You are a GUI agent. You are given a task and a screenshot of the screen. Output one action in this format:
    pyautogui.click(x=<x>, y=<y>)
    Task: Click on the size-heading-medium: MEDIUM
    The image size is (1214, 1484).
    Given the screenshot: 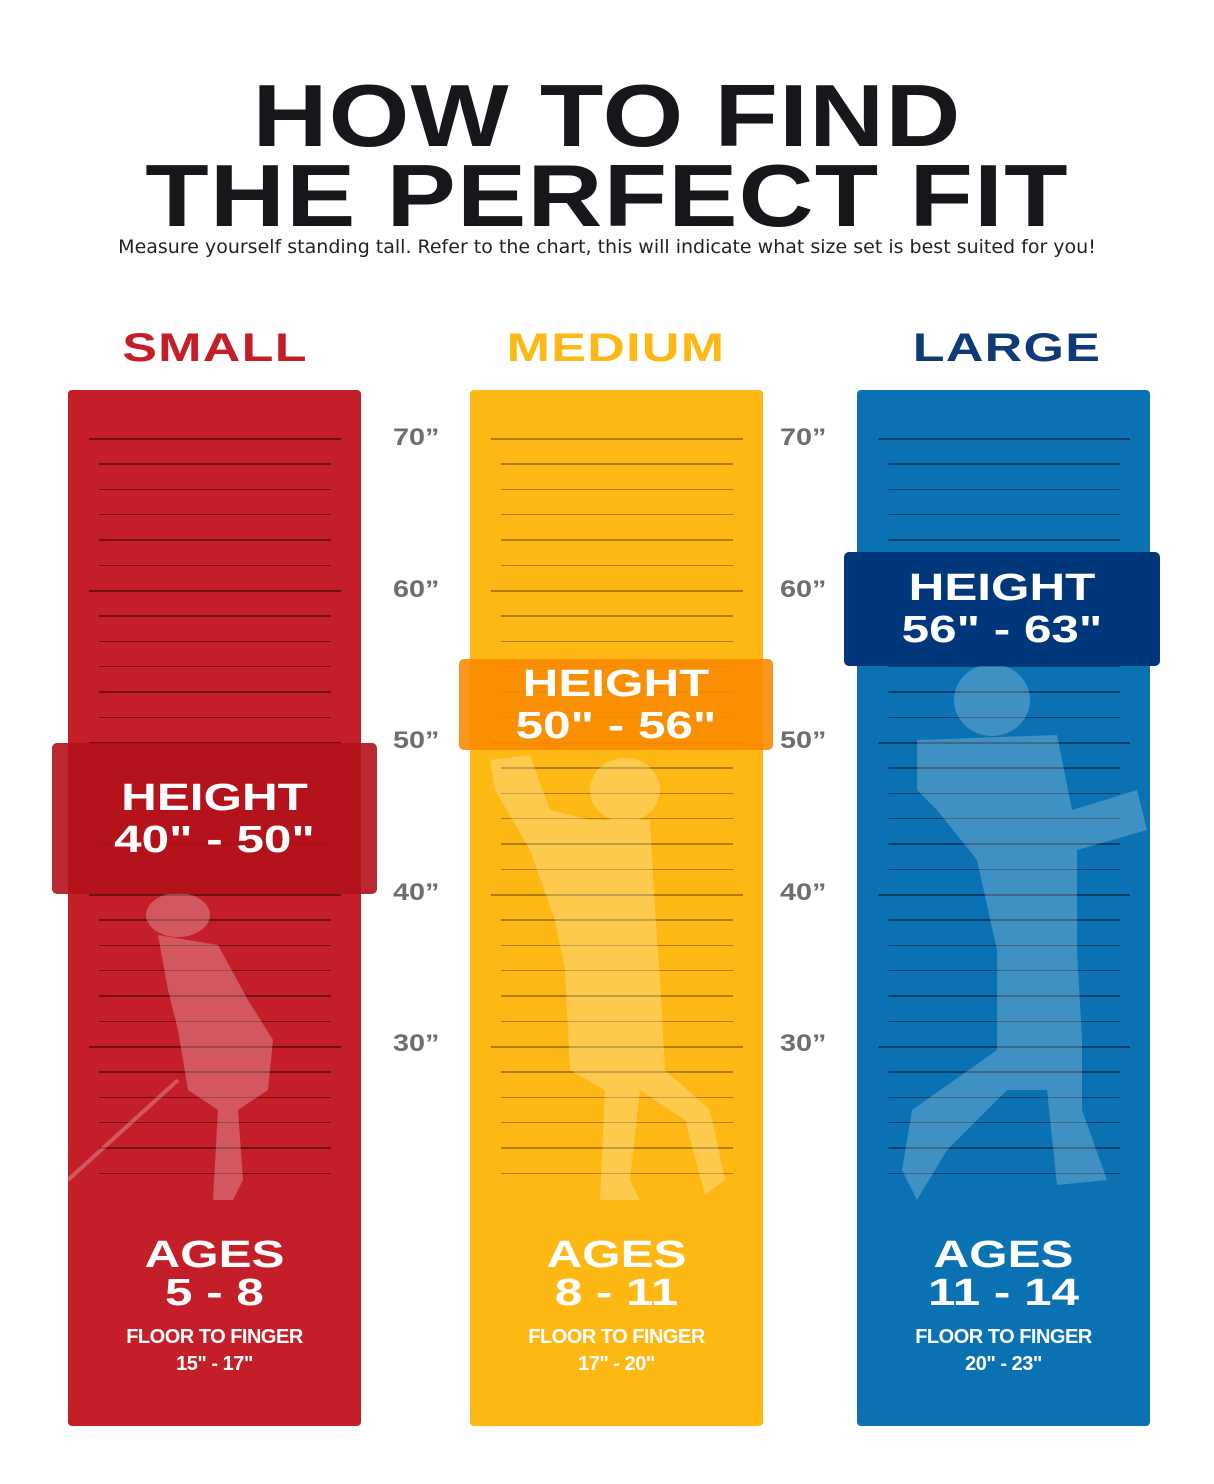 What is the action you would take?
    pyautogui.click(x=616, y=348)
    